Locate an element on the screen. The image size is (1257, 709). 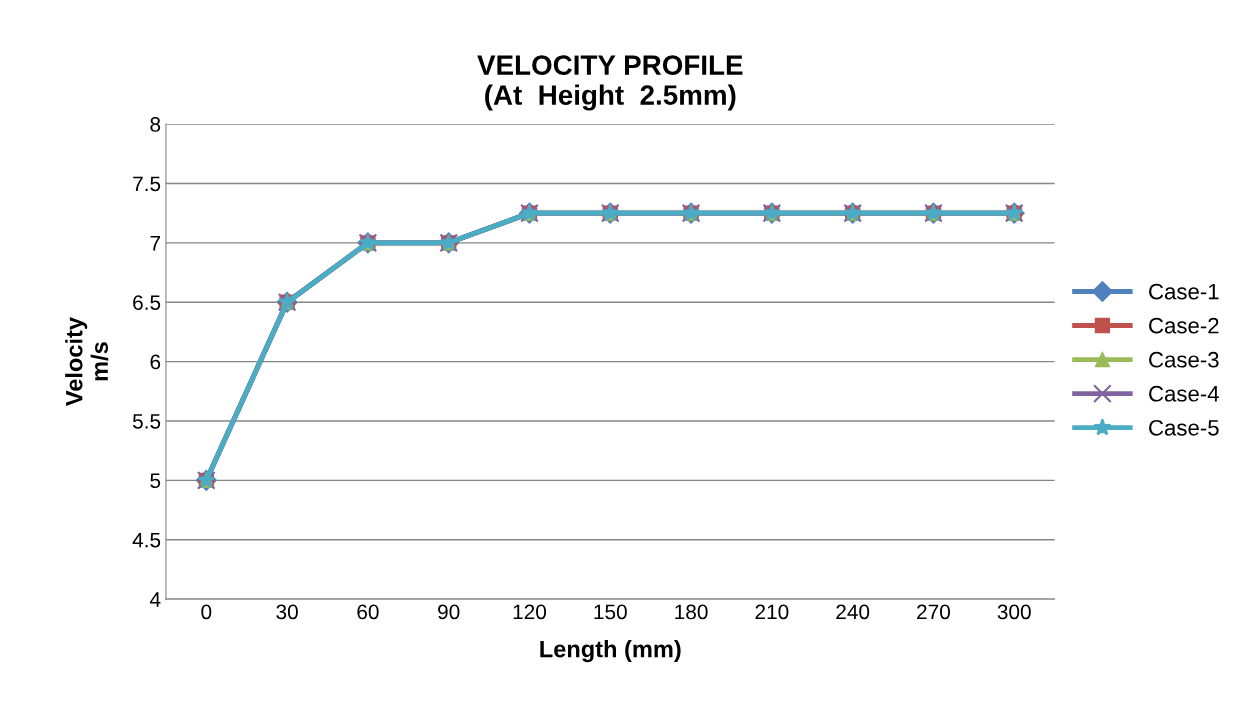
chart-title: VELOCITY PROFILE (At Height 2.5mm) is located at coordinates (610, 83).